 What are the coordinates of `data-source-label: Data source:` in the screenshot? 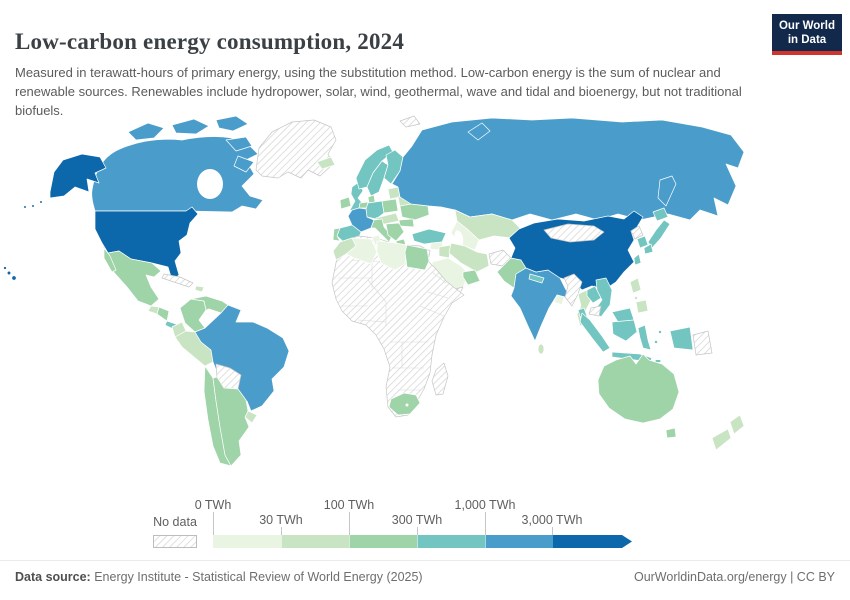 It's located at (53, 577).